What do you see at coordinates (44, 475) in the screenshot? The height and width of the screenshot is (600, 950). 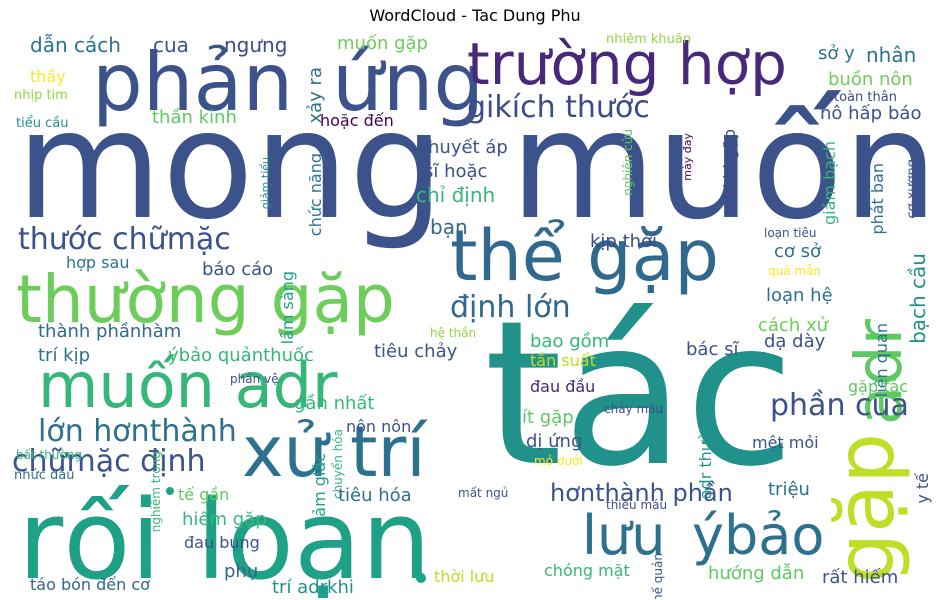 I see `word: nhức đầu` at bounding box center [44, 475].